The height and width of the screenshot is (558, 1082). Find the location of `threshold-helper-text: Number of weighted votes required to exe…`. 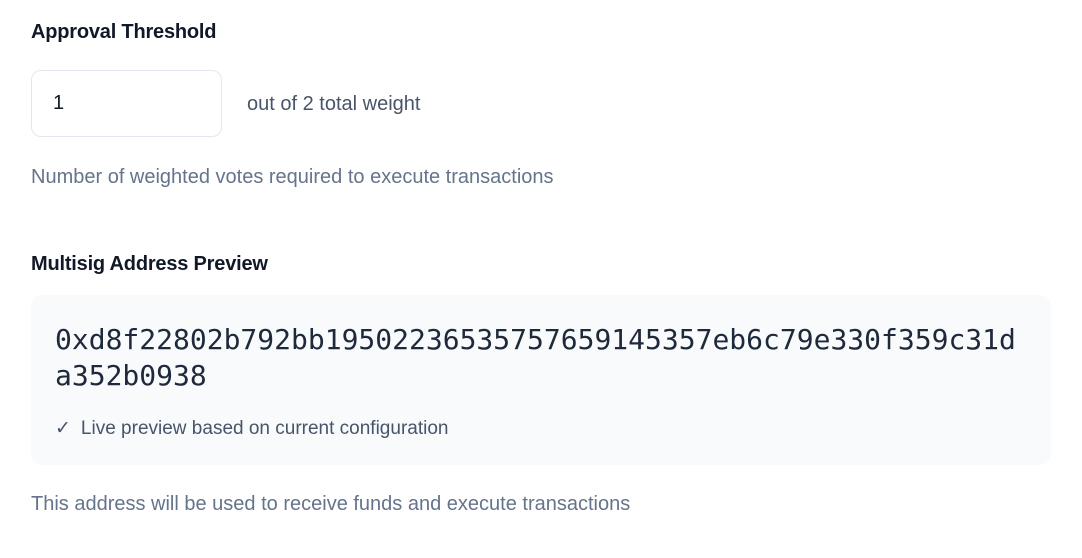

threshold-helper-text: Number of weighted votes required to exe… is located at coordinates (292, 177).